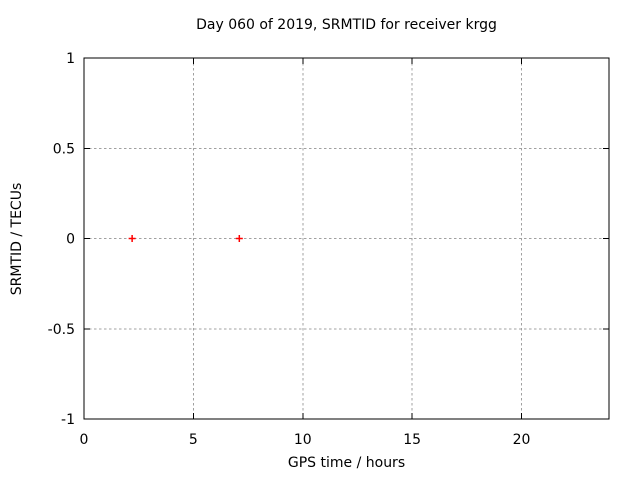  What do you see at coordinates (61, 330) in the screenshot?
I see `y-tick-label: -0.5` at bounding box center [61, 330].